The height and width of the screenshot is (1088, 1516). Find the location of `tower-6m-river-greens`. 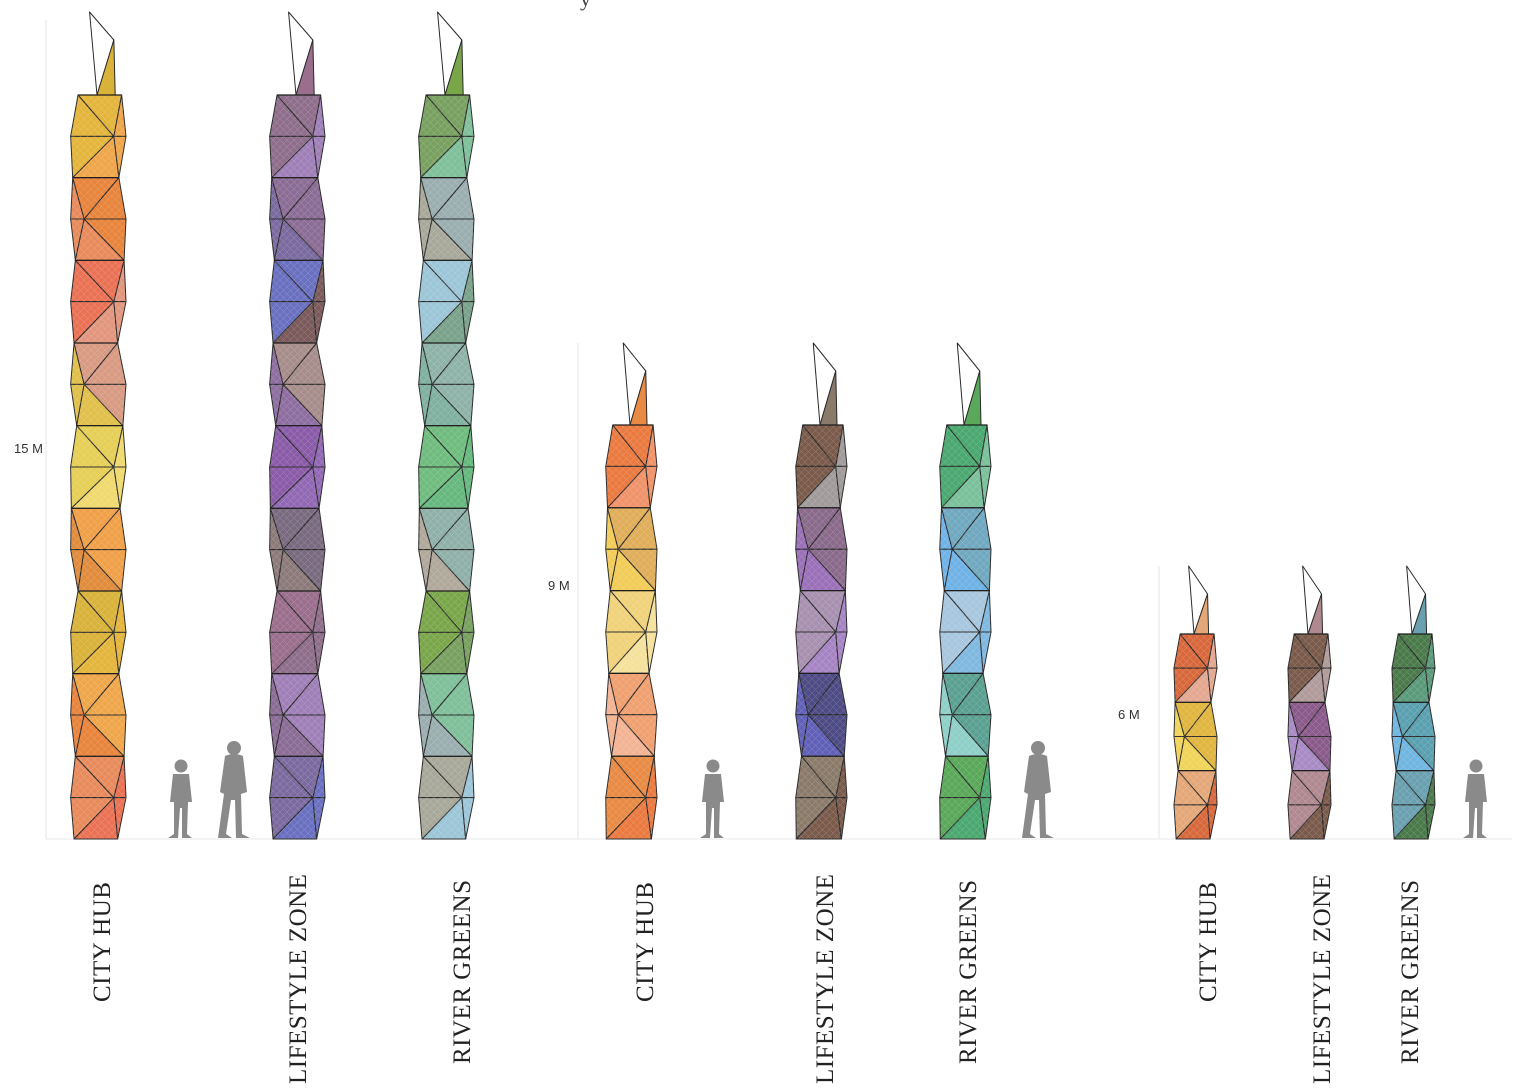

tower-6m-river-greens is located at coordinates (1413, 702).